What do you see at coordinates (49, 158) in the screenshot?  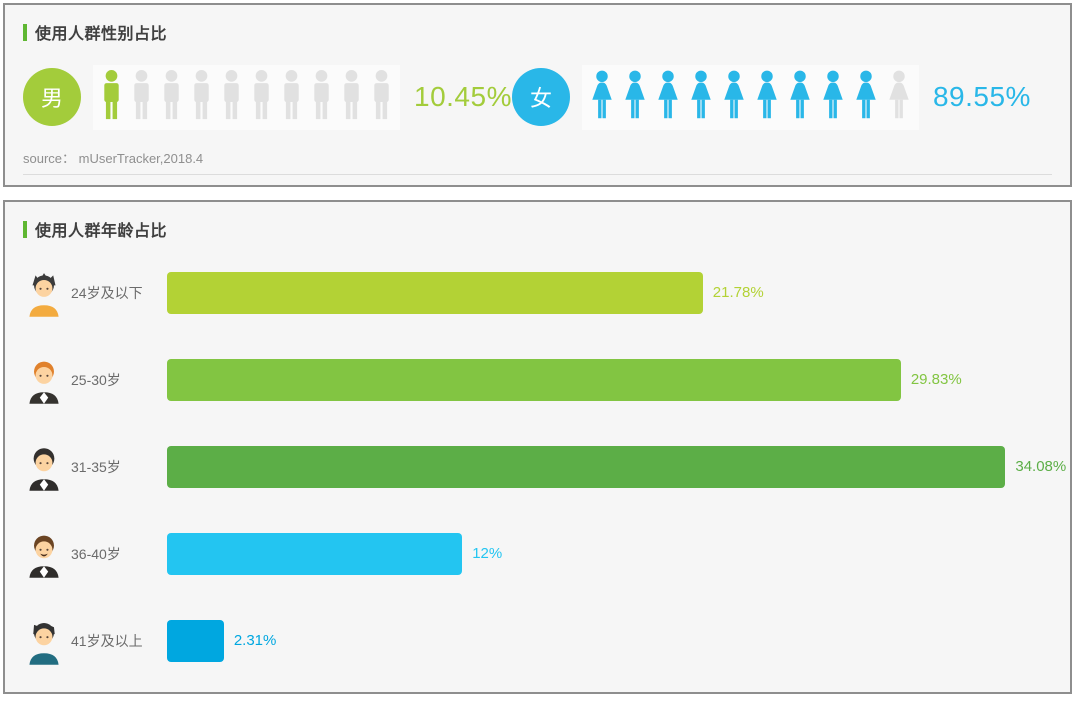 I see `source-label: source：` at bounding box center [49, 158].